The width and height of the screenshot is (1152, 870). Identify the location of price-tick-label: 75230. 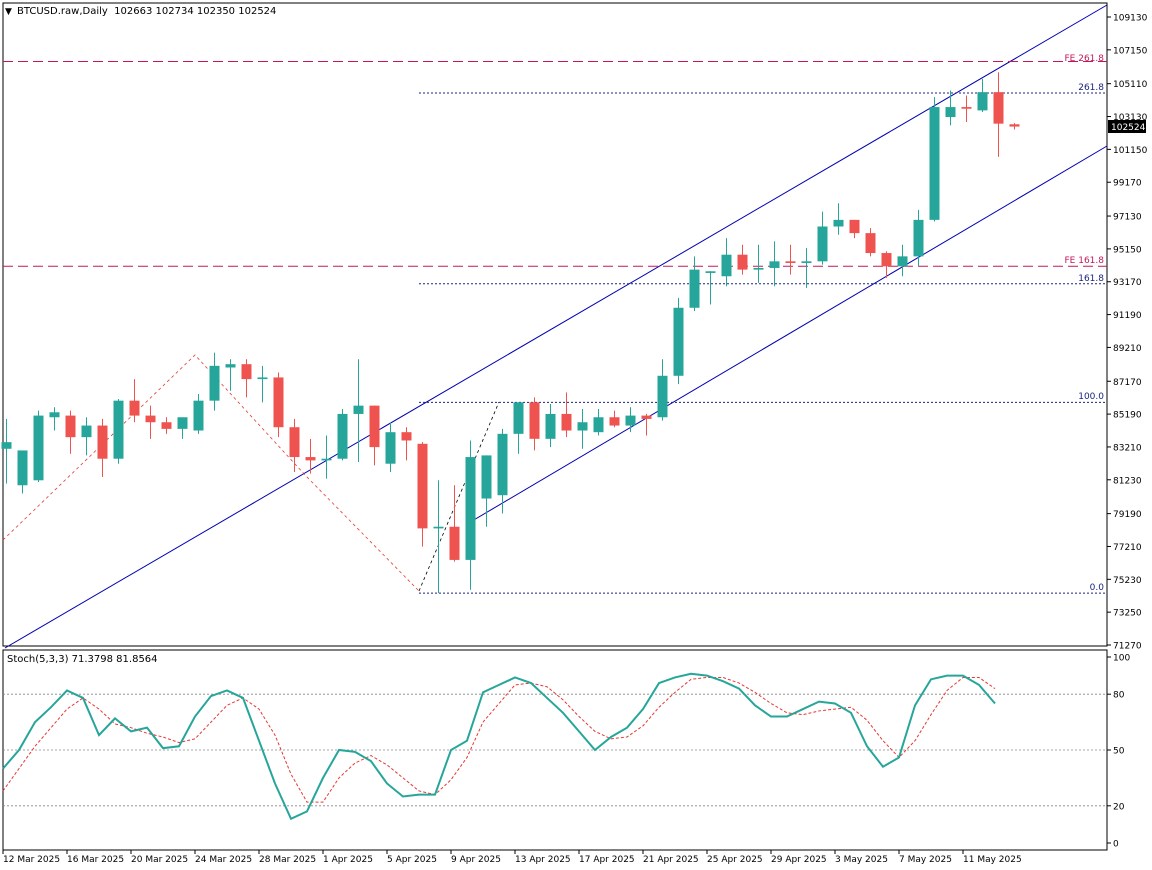
(1127, 581).